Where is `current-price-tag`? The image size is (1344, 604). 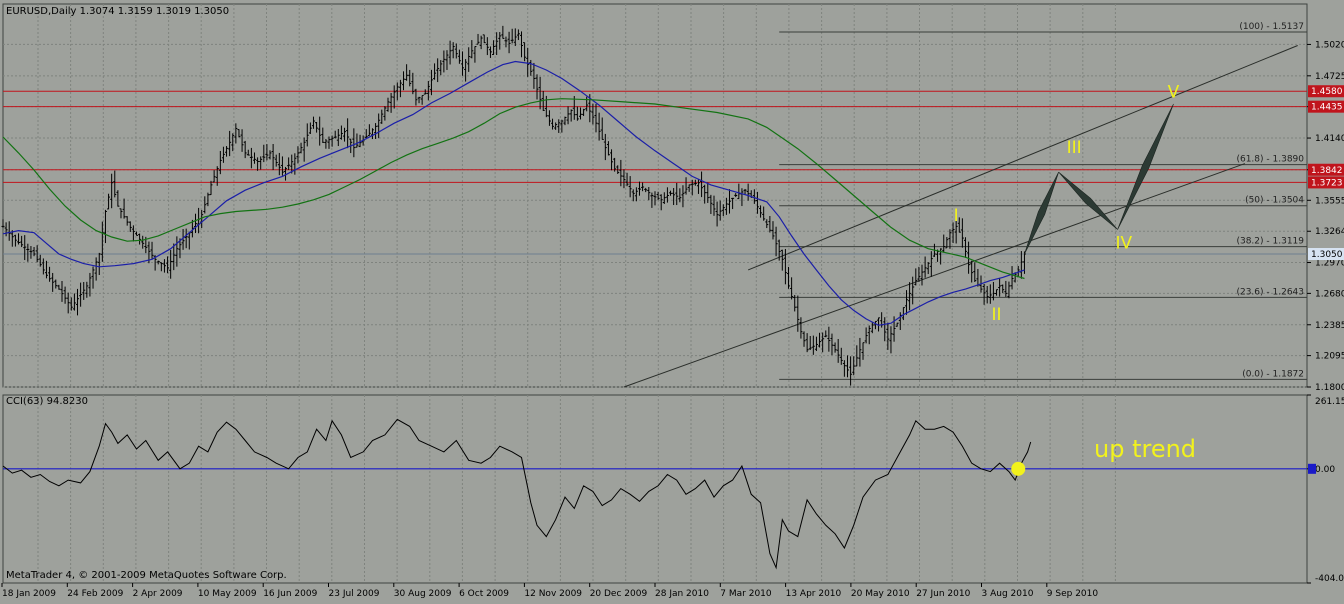
current-price-tag is located at coordinates (1326, 254).